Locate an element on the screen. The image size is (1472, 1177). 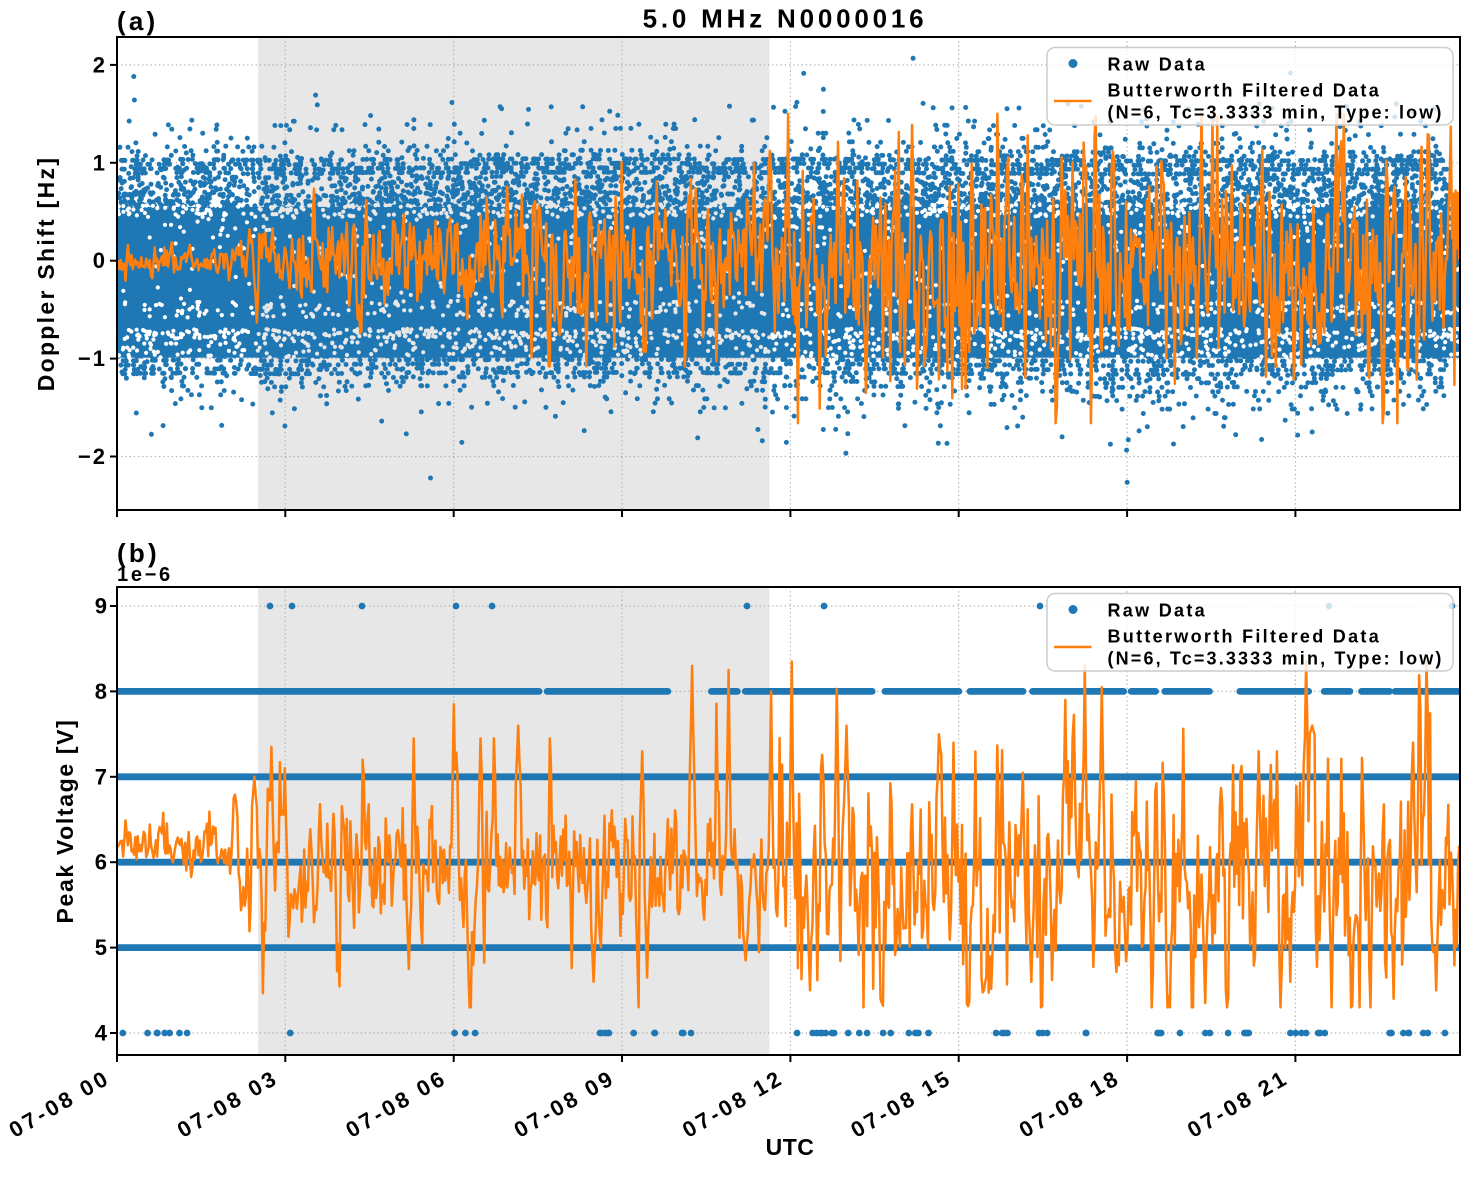
svg-text: 4 is located at coordinates (101, 1033).